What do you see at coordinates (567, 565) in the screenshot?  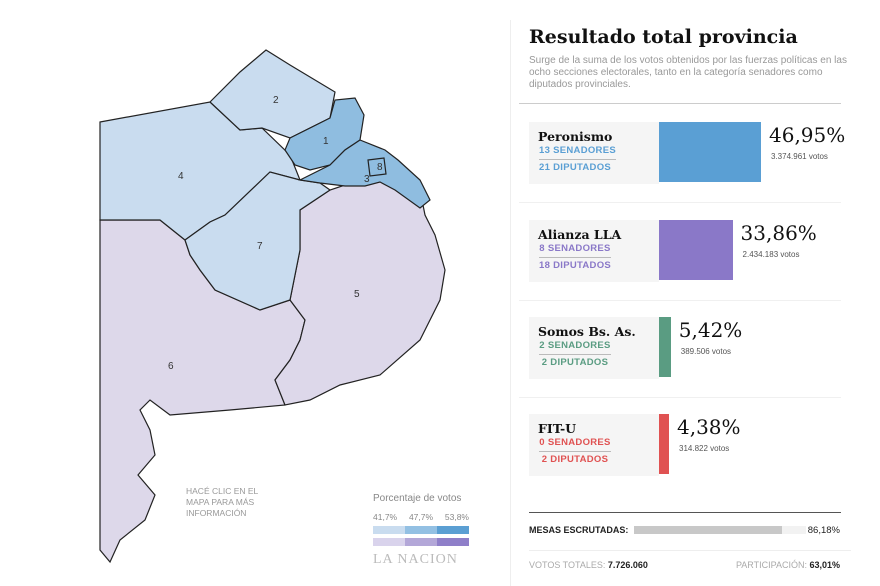 I see `votos-label: VOTOS TOTALES:` at bounding box center [567, 565].